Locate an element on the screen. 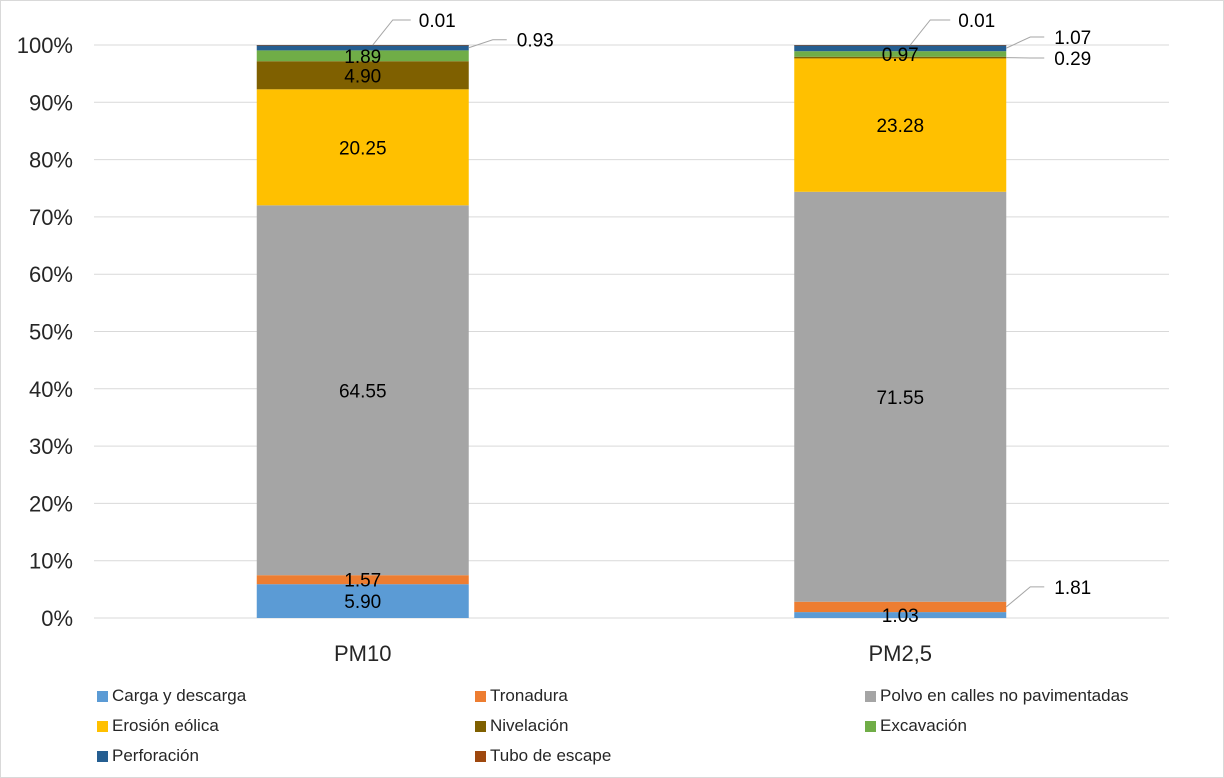 Image resolution: width=1224 pixels, height=778 pixels. y-tick-label: 100% is located at coordinates (45, 45).